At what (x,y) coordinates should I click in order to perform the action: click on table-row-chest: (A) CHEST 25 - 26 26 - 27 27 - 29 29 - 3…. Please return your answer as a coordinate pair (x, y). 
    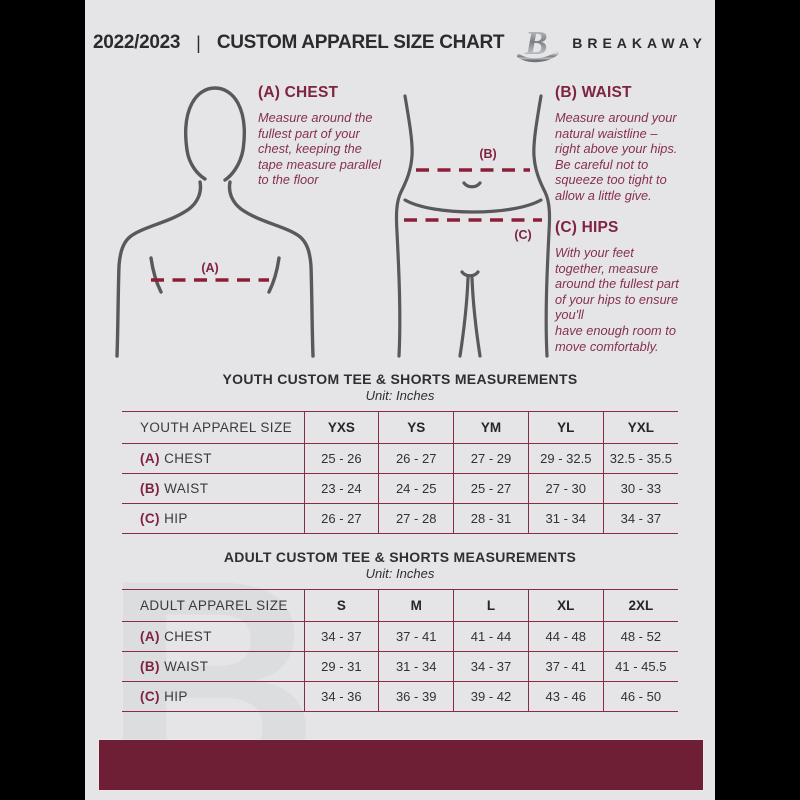
    Looking at the image, I should click on (400, 458).